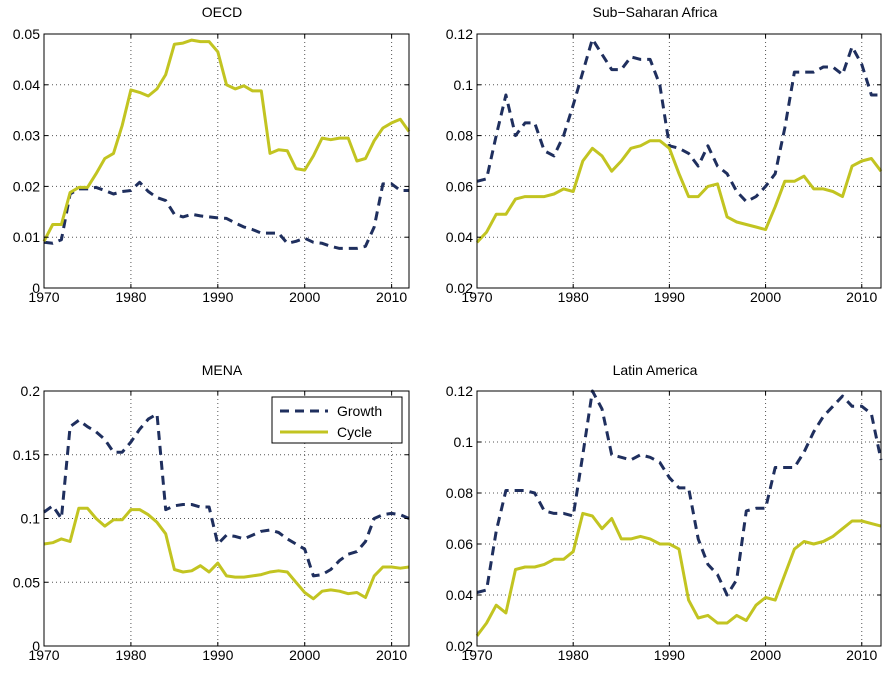 The height and width of the screenshot is (673, 887). What do you see at coordinates (31, 391) in the screenshot?
I see `y-tick-label: 0.2` at bounding box center [31, 391].